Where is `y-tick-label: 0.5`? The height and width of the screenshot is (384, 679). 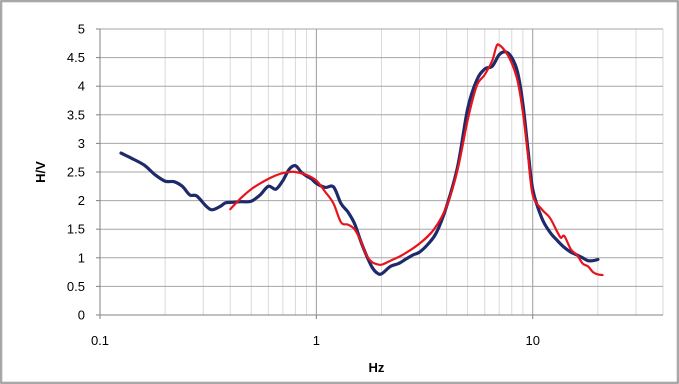
y-tick-label: 0.5 is located at coordinates (76, 286).